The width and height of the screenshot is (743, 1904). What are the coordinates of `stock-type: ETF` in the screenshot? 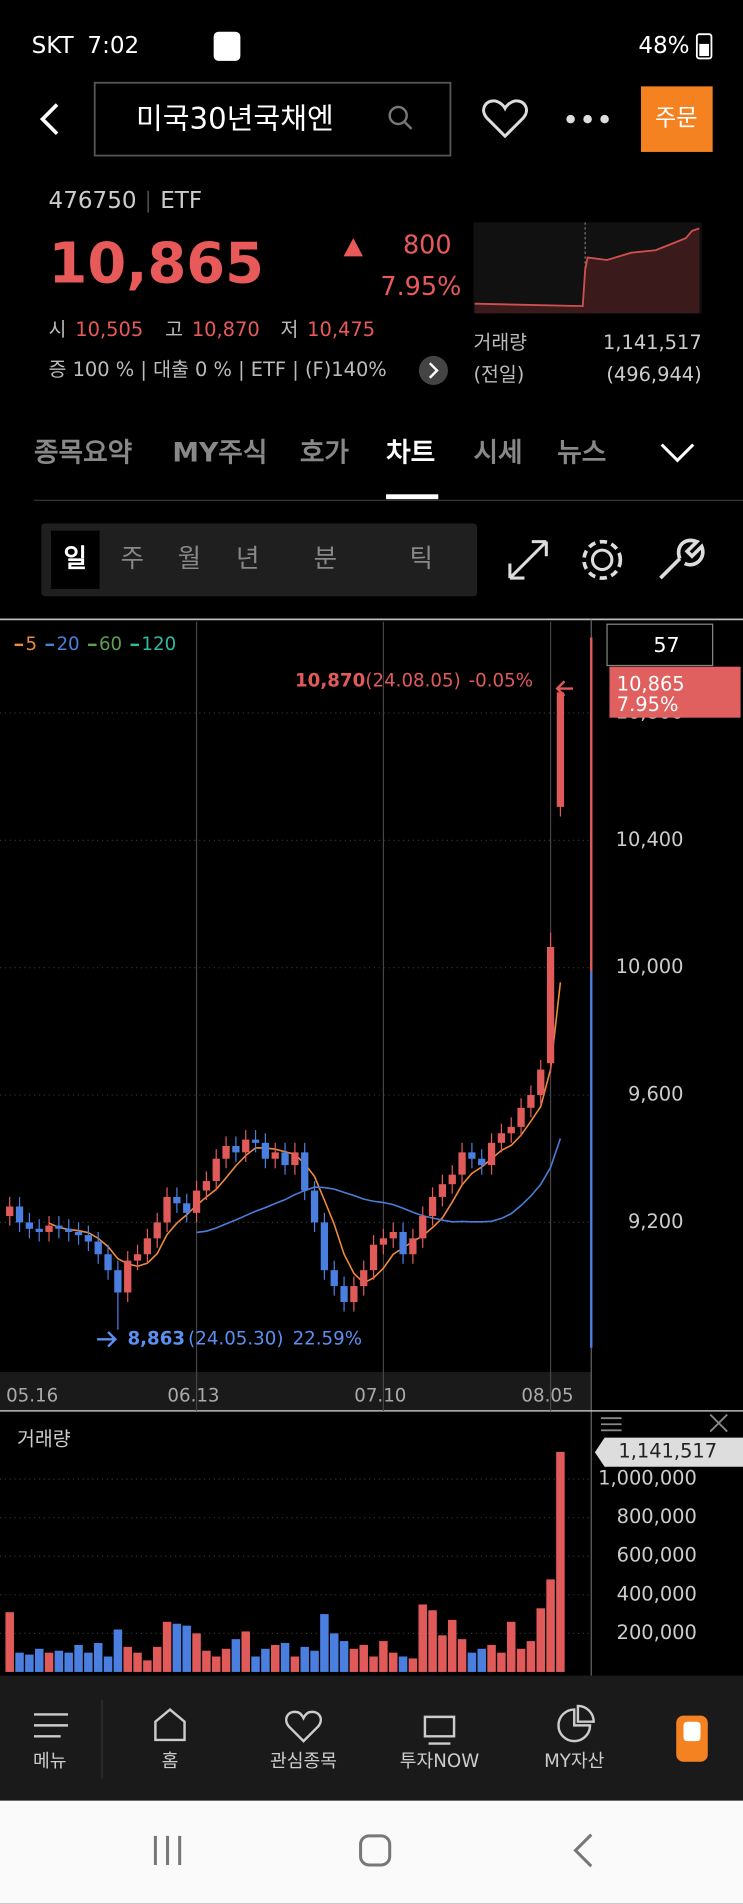 It's located at (181, 201).